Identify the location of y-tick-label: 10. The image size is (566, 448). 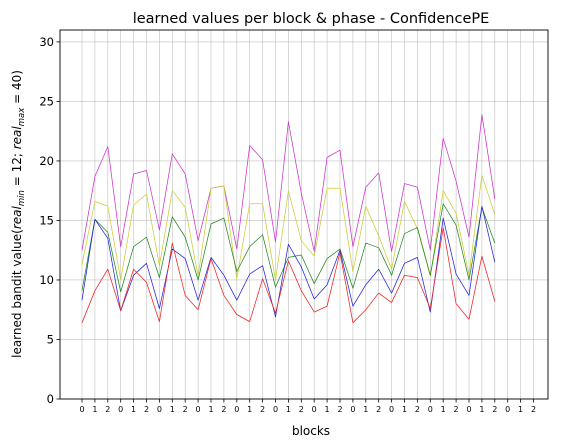
(46, 280).